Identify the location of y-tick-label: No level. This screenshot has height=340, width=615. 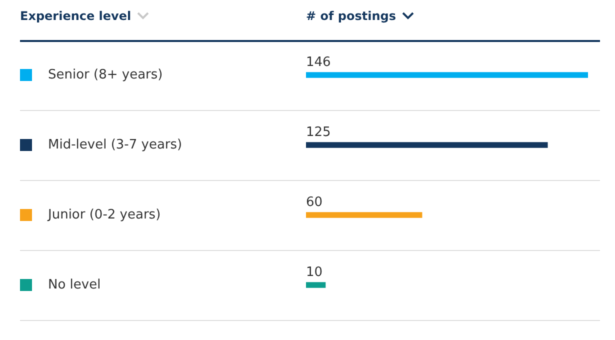
(74, 284).